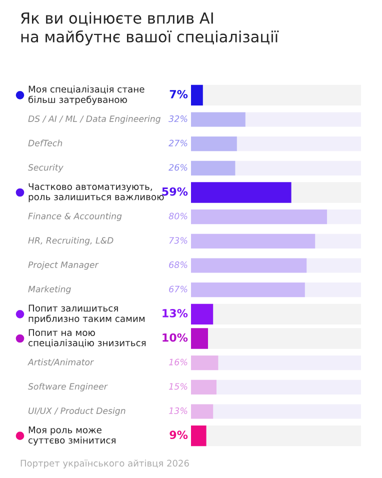 The image size is (382, 478). What do you see at coordinates (45, 143) in the screenshot?
I see `y-tick-label: DefTech` at bounding box center [45, 143].